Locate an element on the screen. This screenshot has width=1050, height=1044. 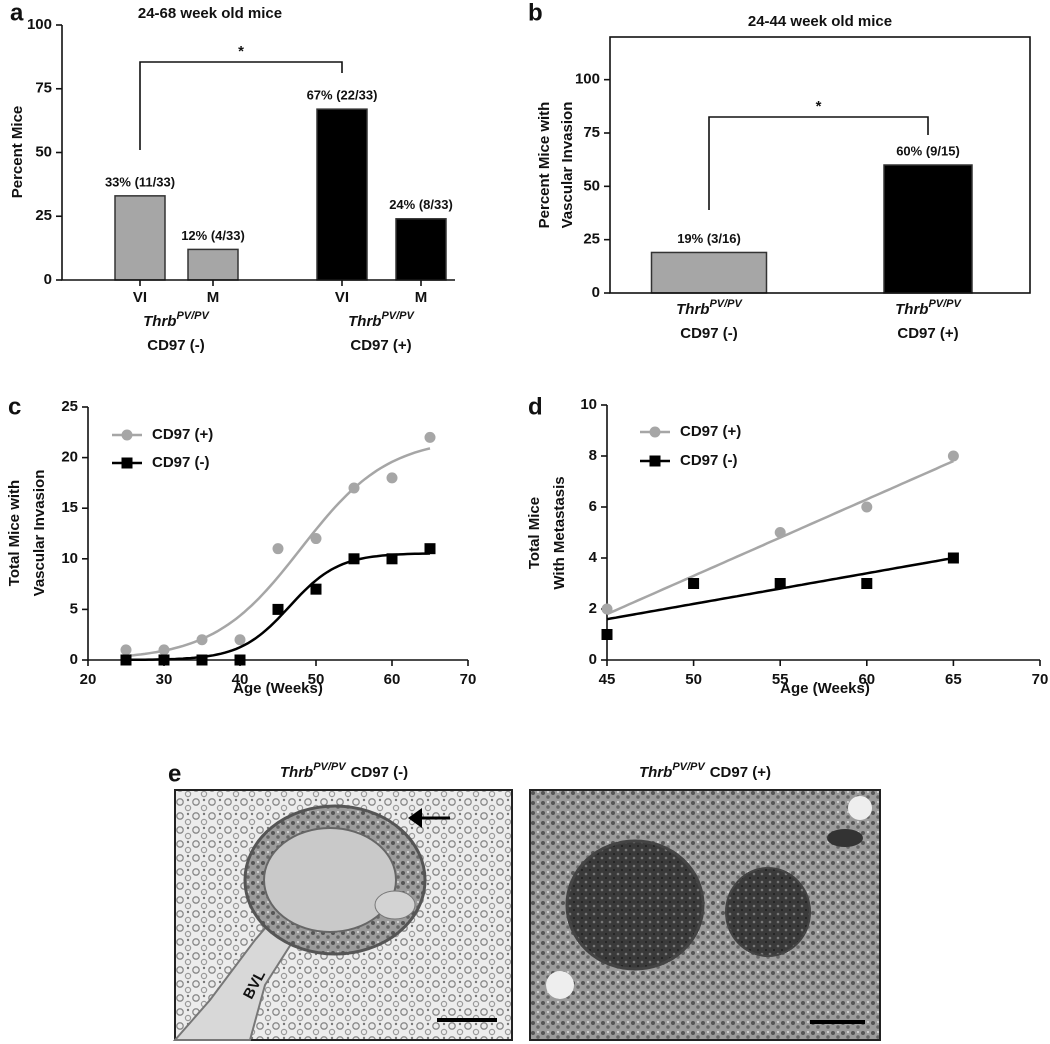
y-tick-label: 15 is located at coordinates (69, 507).